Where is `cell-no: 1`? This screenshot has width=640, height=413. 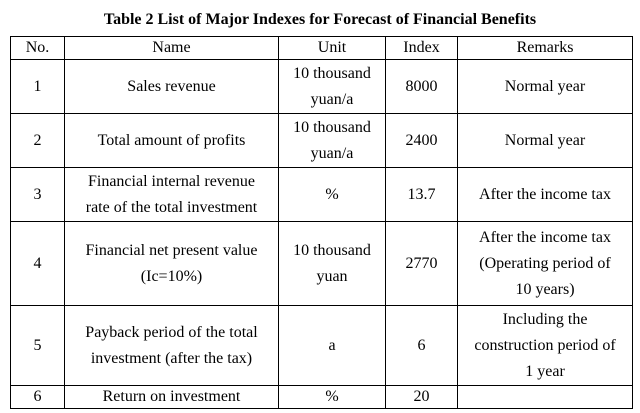
cell-no: 1 is located at coordinates (37, 86).